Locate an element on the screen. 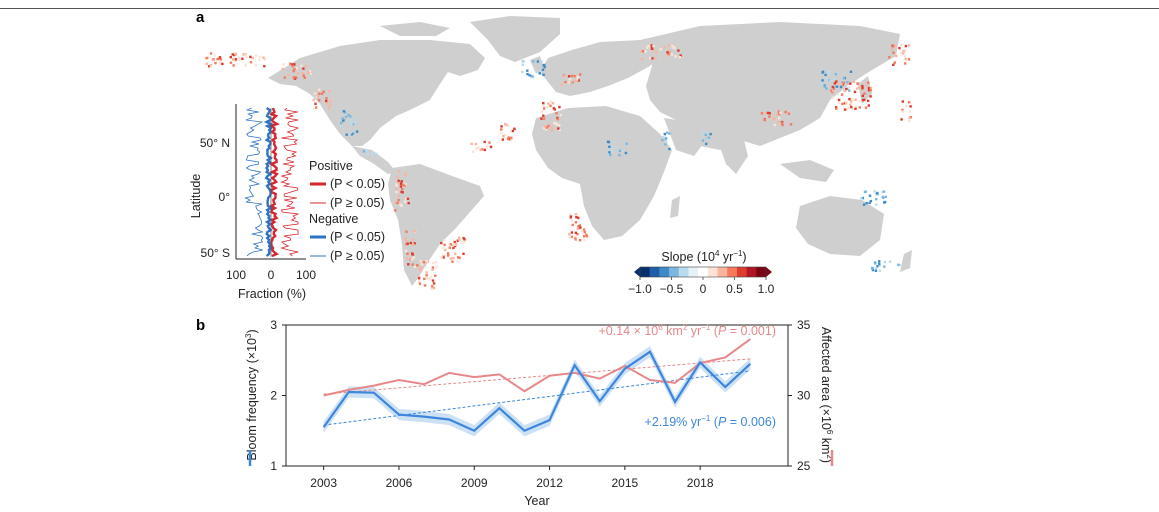  colorbar-cells is located at coordinates (703, 272).